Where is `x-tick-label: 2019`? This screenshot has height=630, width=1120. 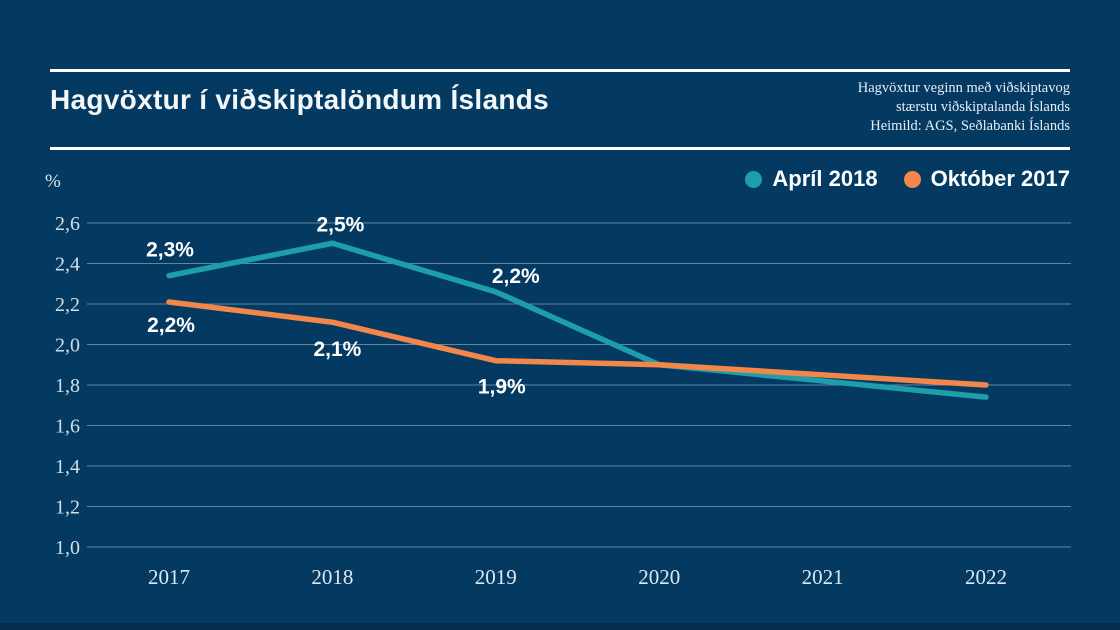 x-tick-label: 2019 is located at coordinates (496, 577).